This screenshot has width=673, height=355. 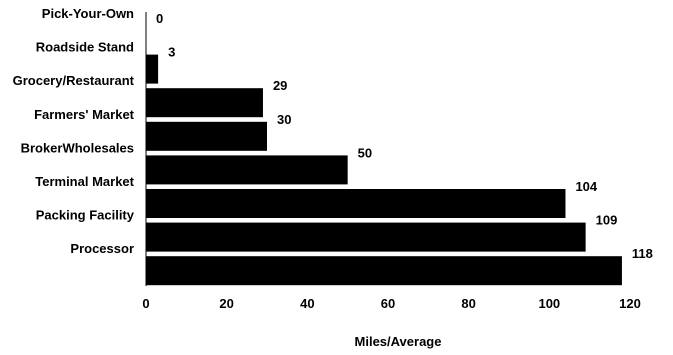 I want to click on data-label: 50, so click(x=365, y=152).